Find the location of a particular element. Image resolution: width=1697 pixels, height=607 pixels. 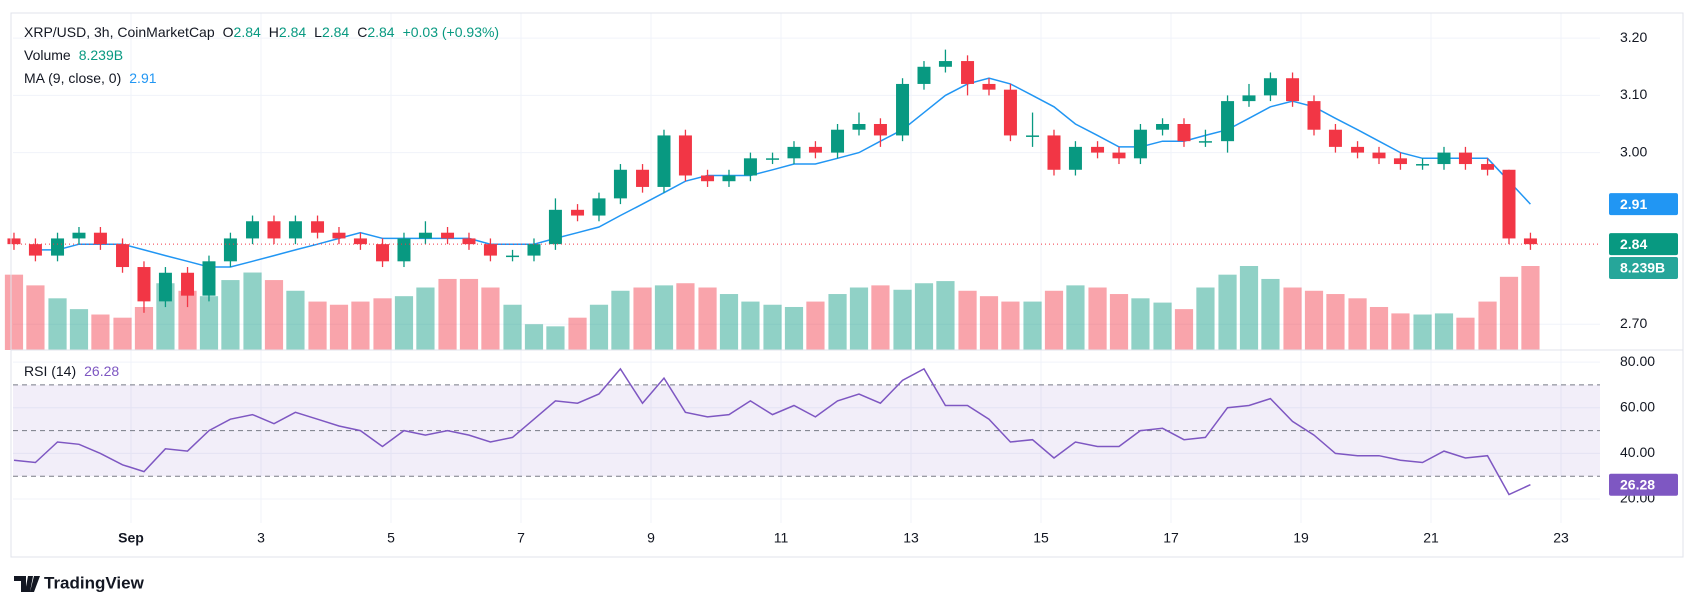

rsi-tag-box is located at coordinates (1643, 484).